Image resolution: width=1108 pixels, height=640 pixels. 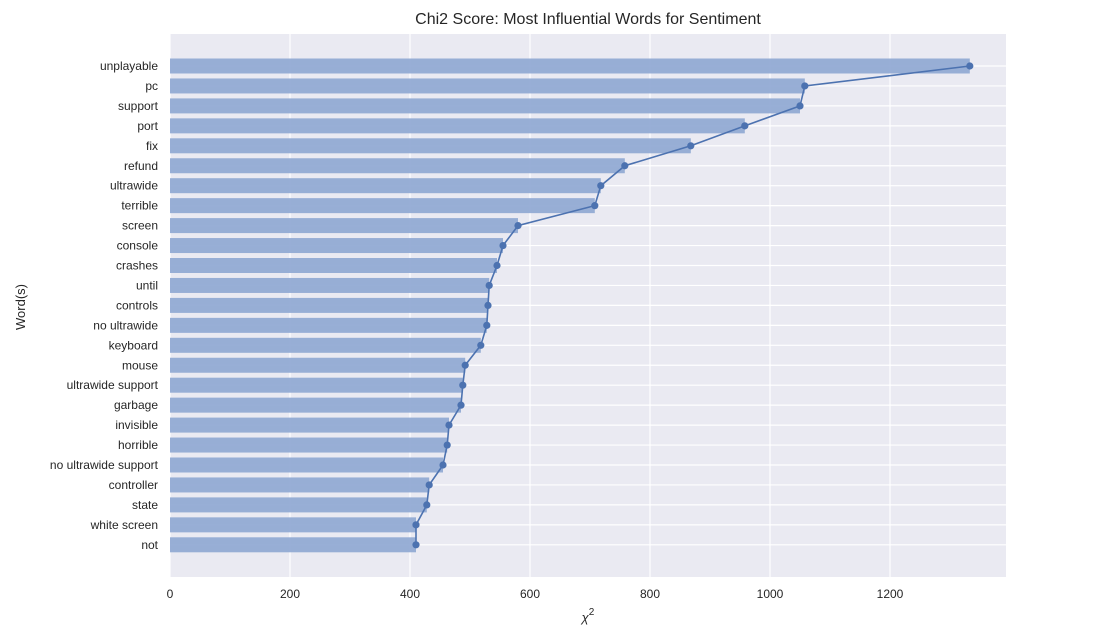 I want to click on bar-until, so click(x=330, y=285).